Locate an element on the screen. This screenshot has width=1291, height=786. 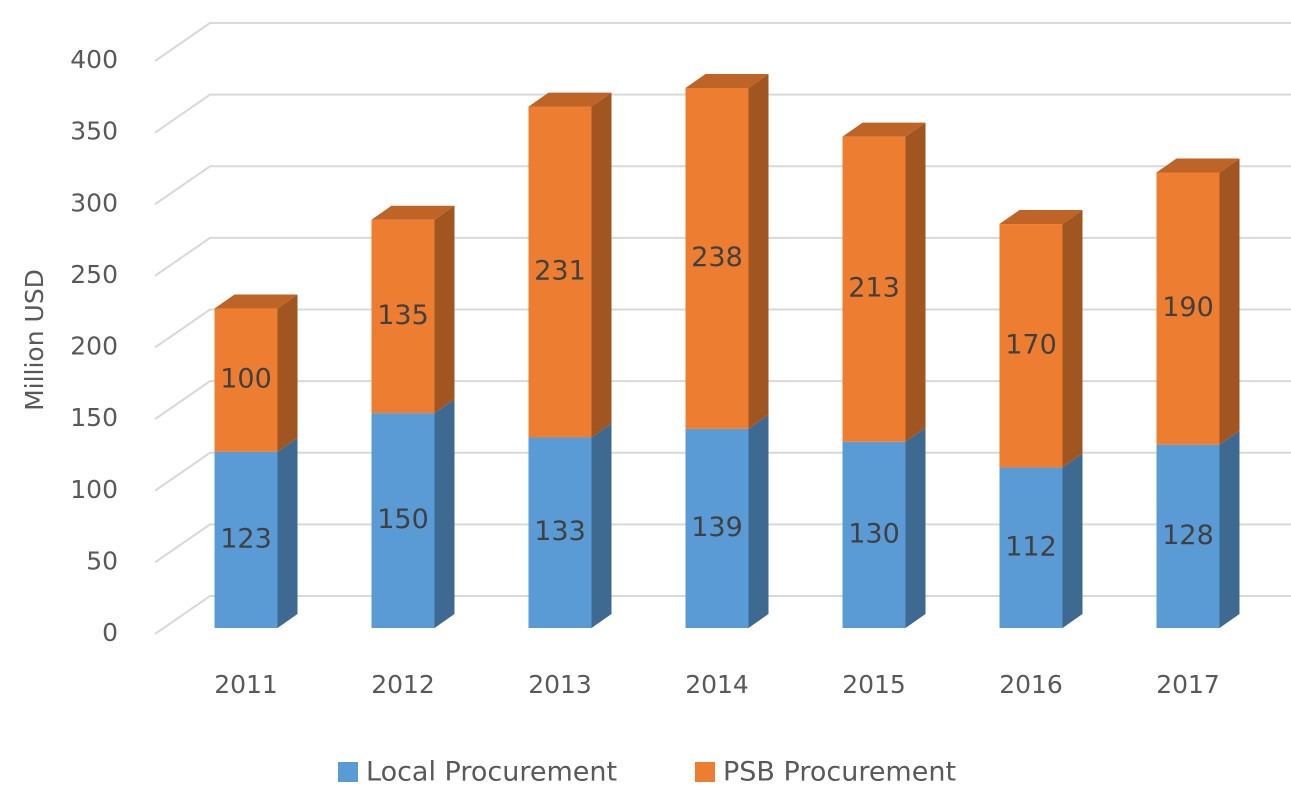
data-label: 170 is located at coordinates (1031, 344).